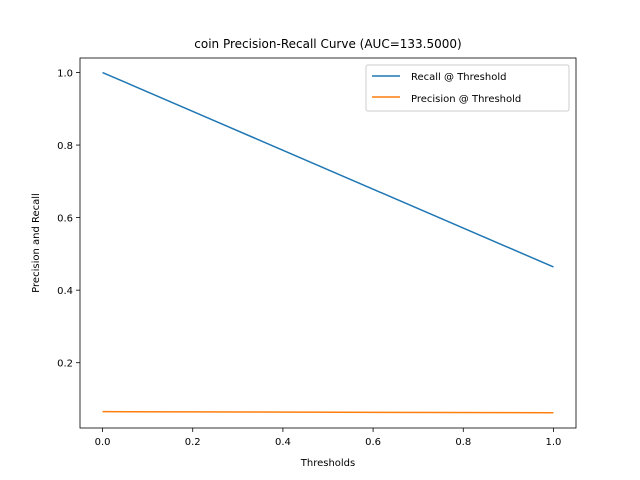 This screenshot has width=640, height=480. I want to click on y-tick-label: 0.8, so click(65, 146).